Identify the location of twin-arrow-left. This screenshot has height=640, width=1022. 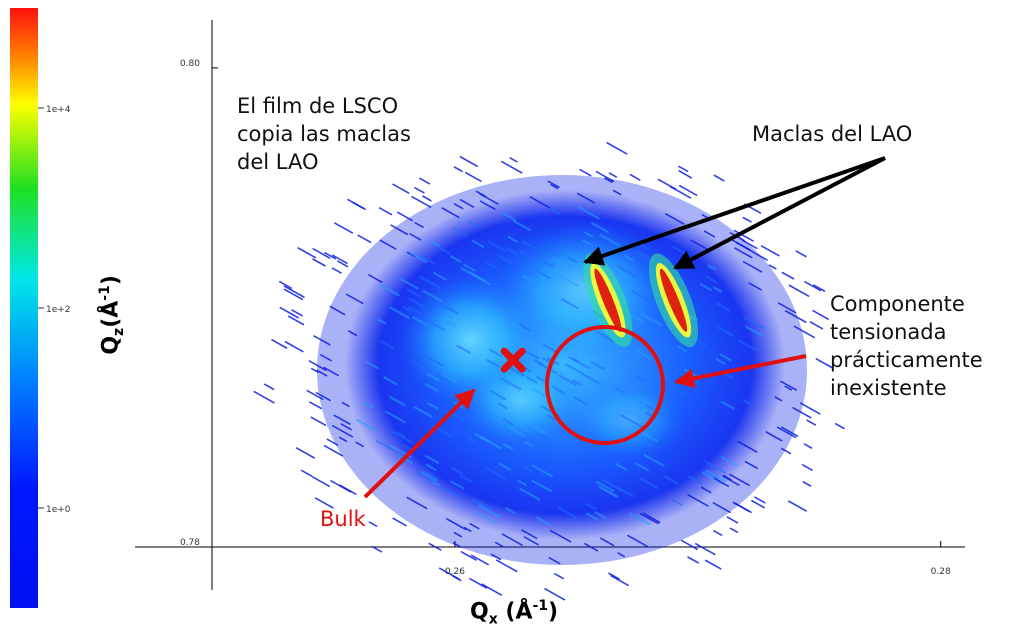
(734, 211).